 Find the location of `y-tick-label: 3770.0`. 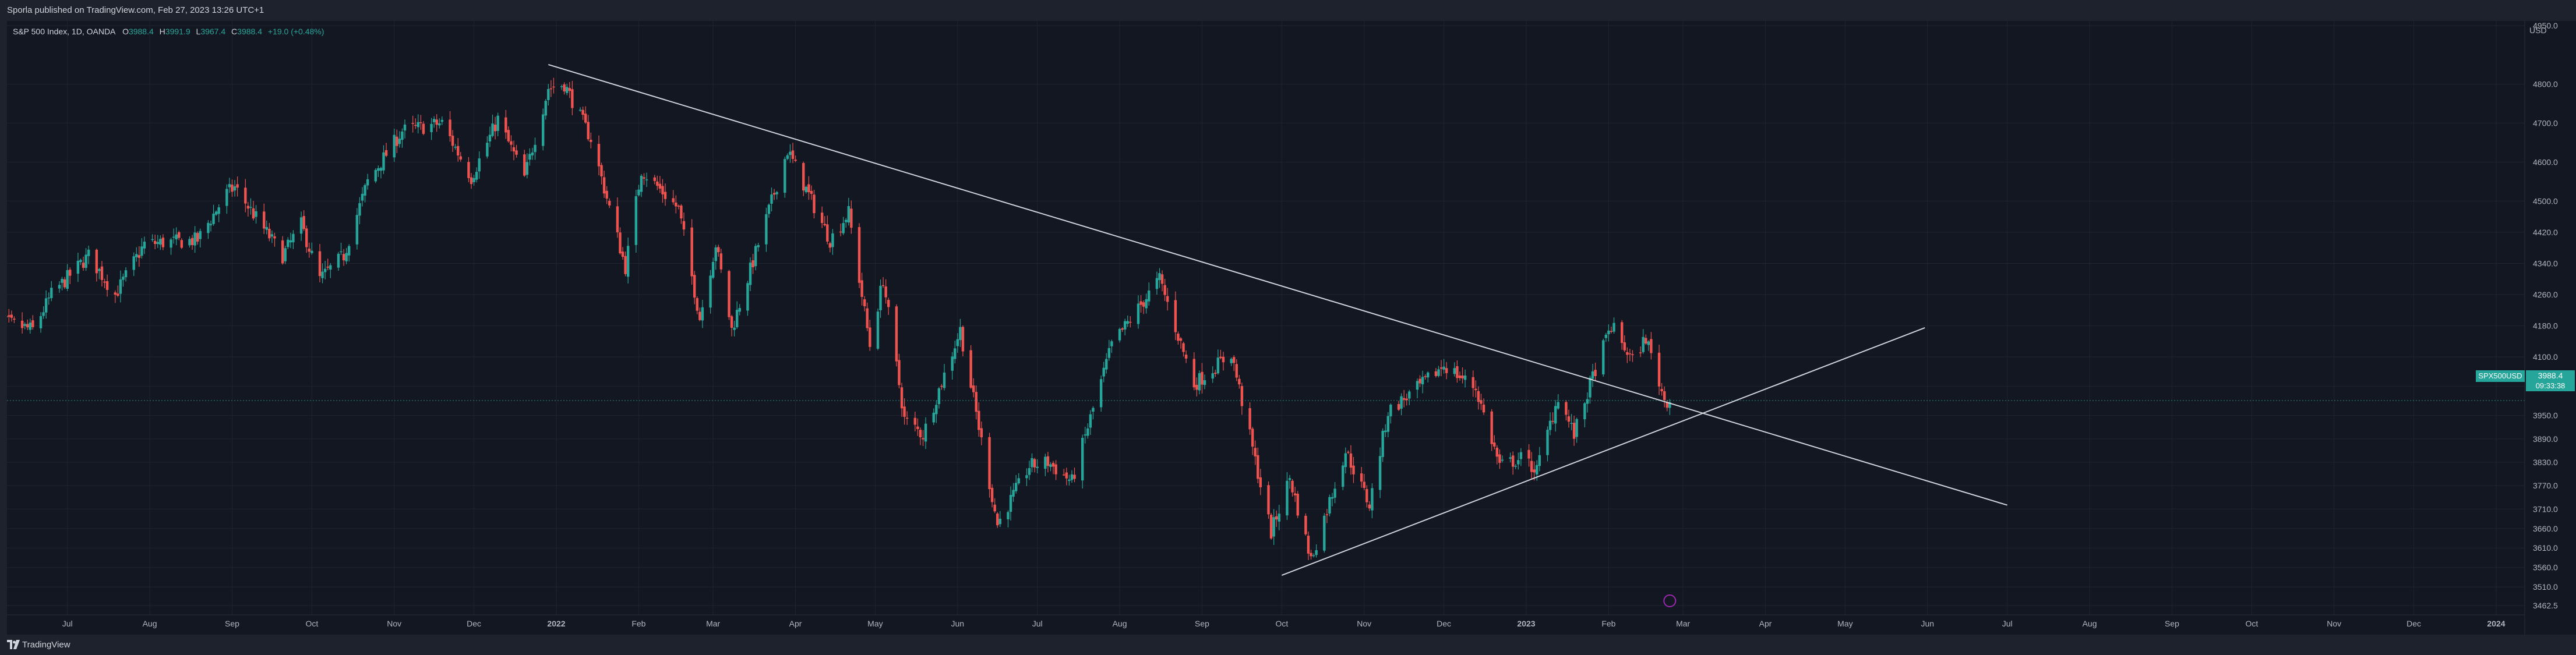

y-tick-label: 3770.0 is located at coordinates (2546, 485).